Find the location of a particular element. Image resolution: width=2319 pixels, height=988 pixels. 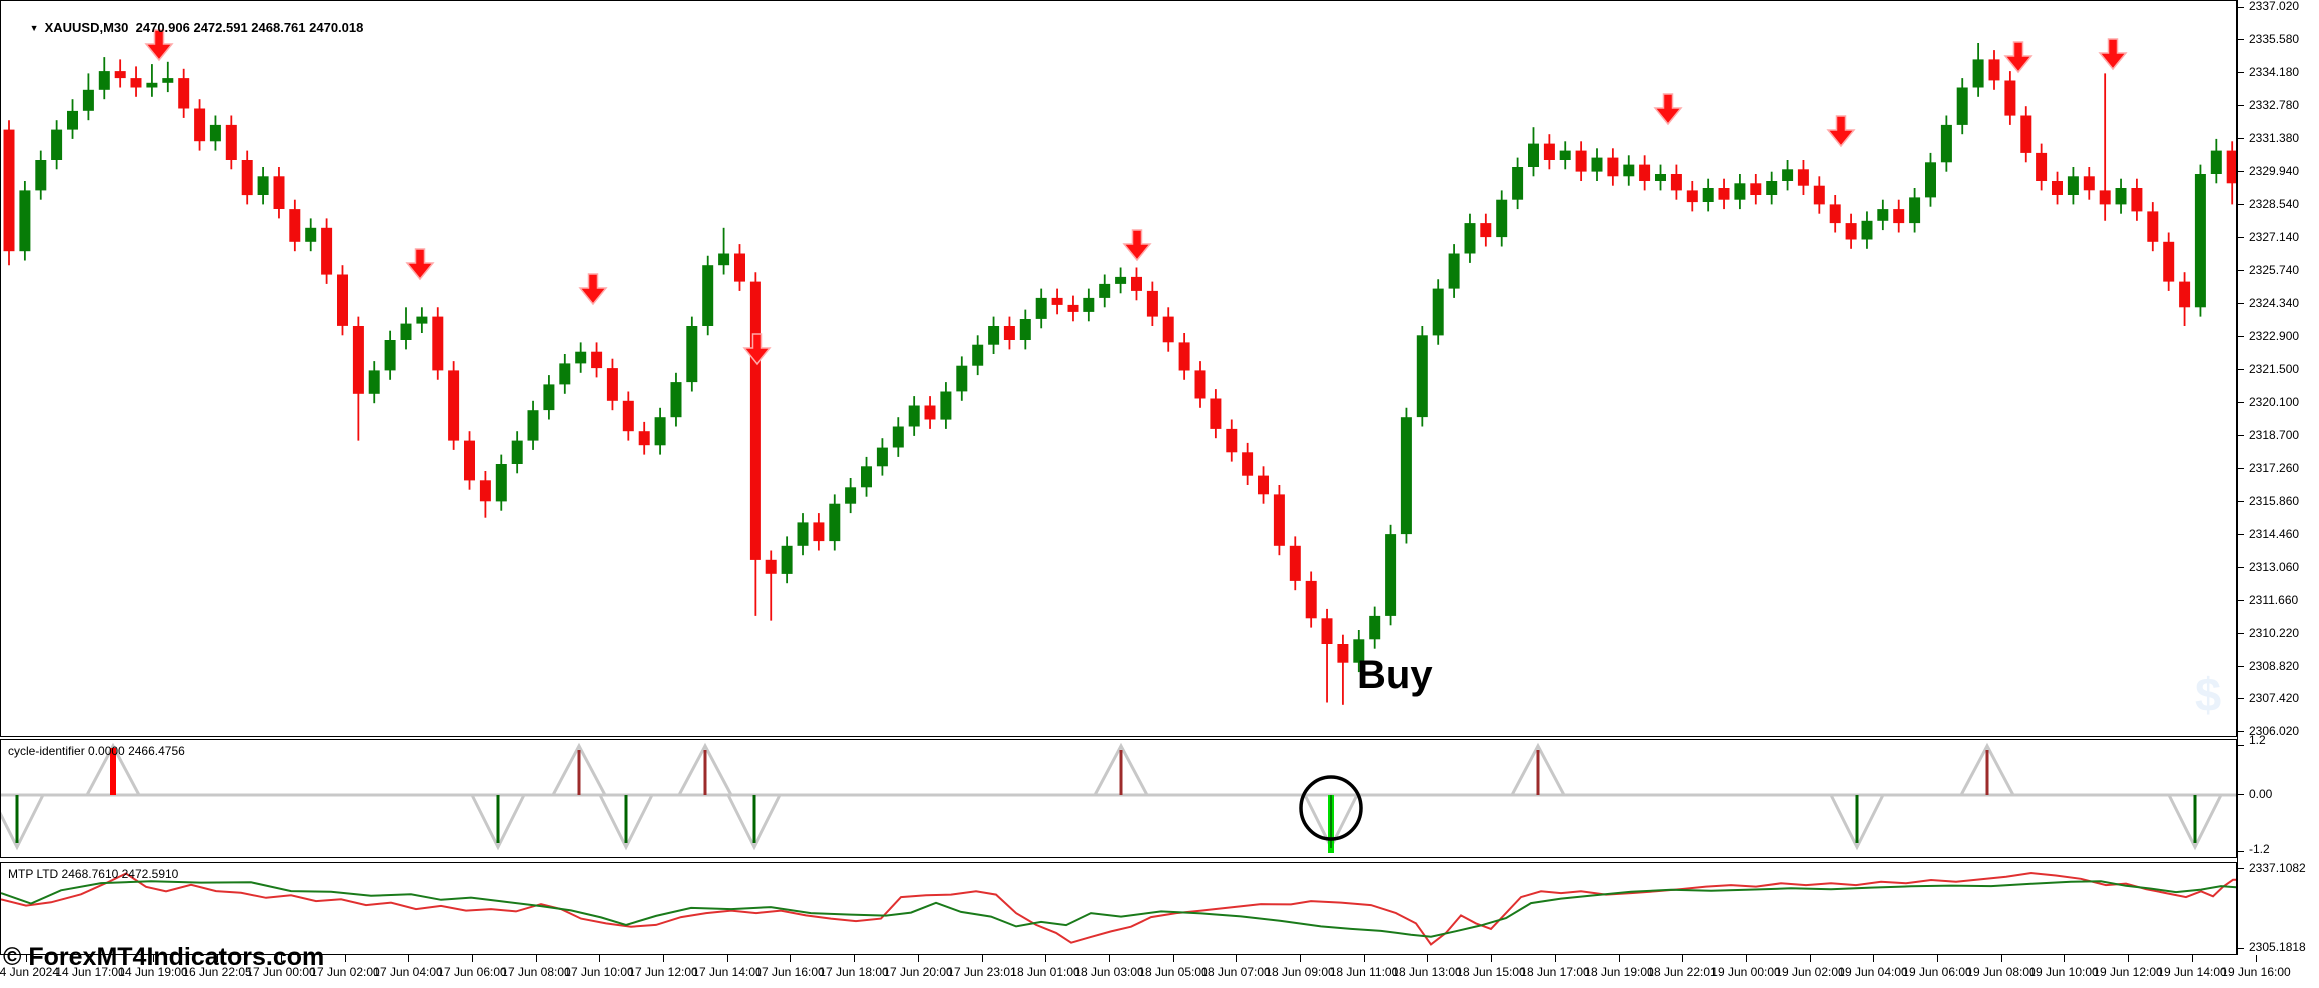

time-axis-label: 18 Jun 17:00 is located at coordinates (1555, 972).